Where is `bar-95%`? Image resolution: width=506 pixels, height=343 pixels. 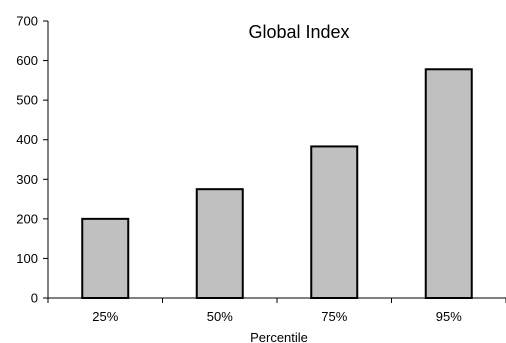
bar-95% is located at coordinates (448, 183).